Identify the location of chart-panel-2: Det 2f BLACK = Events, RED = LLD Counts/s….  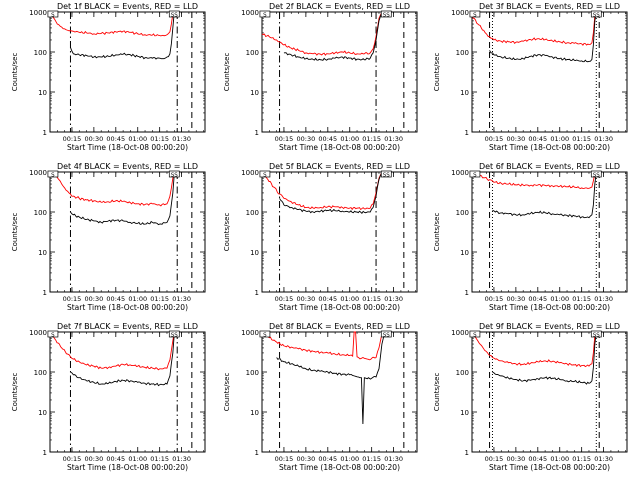
(320, 77).